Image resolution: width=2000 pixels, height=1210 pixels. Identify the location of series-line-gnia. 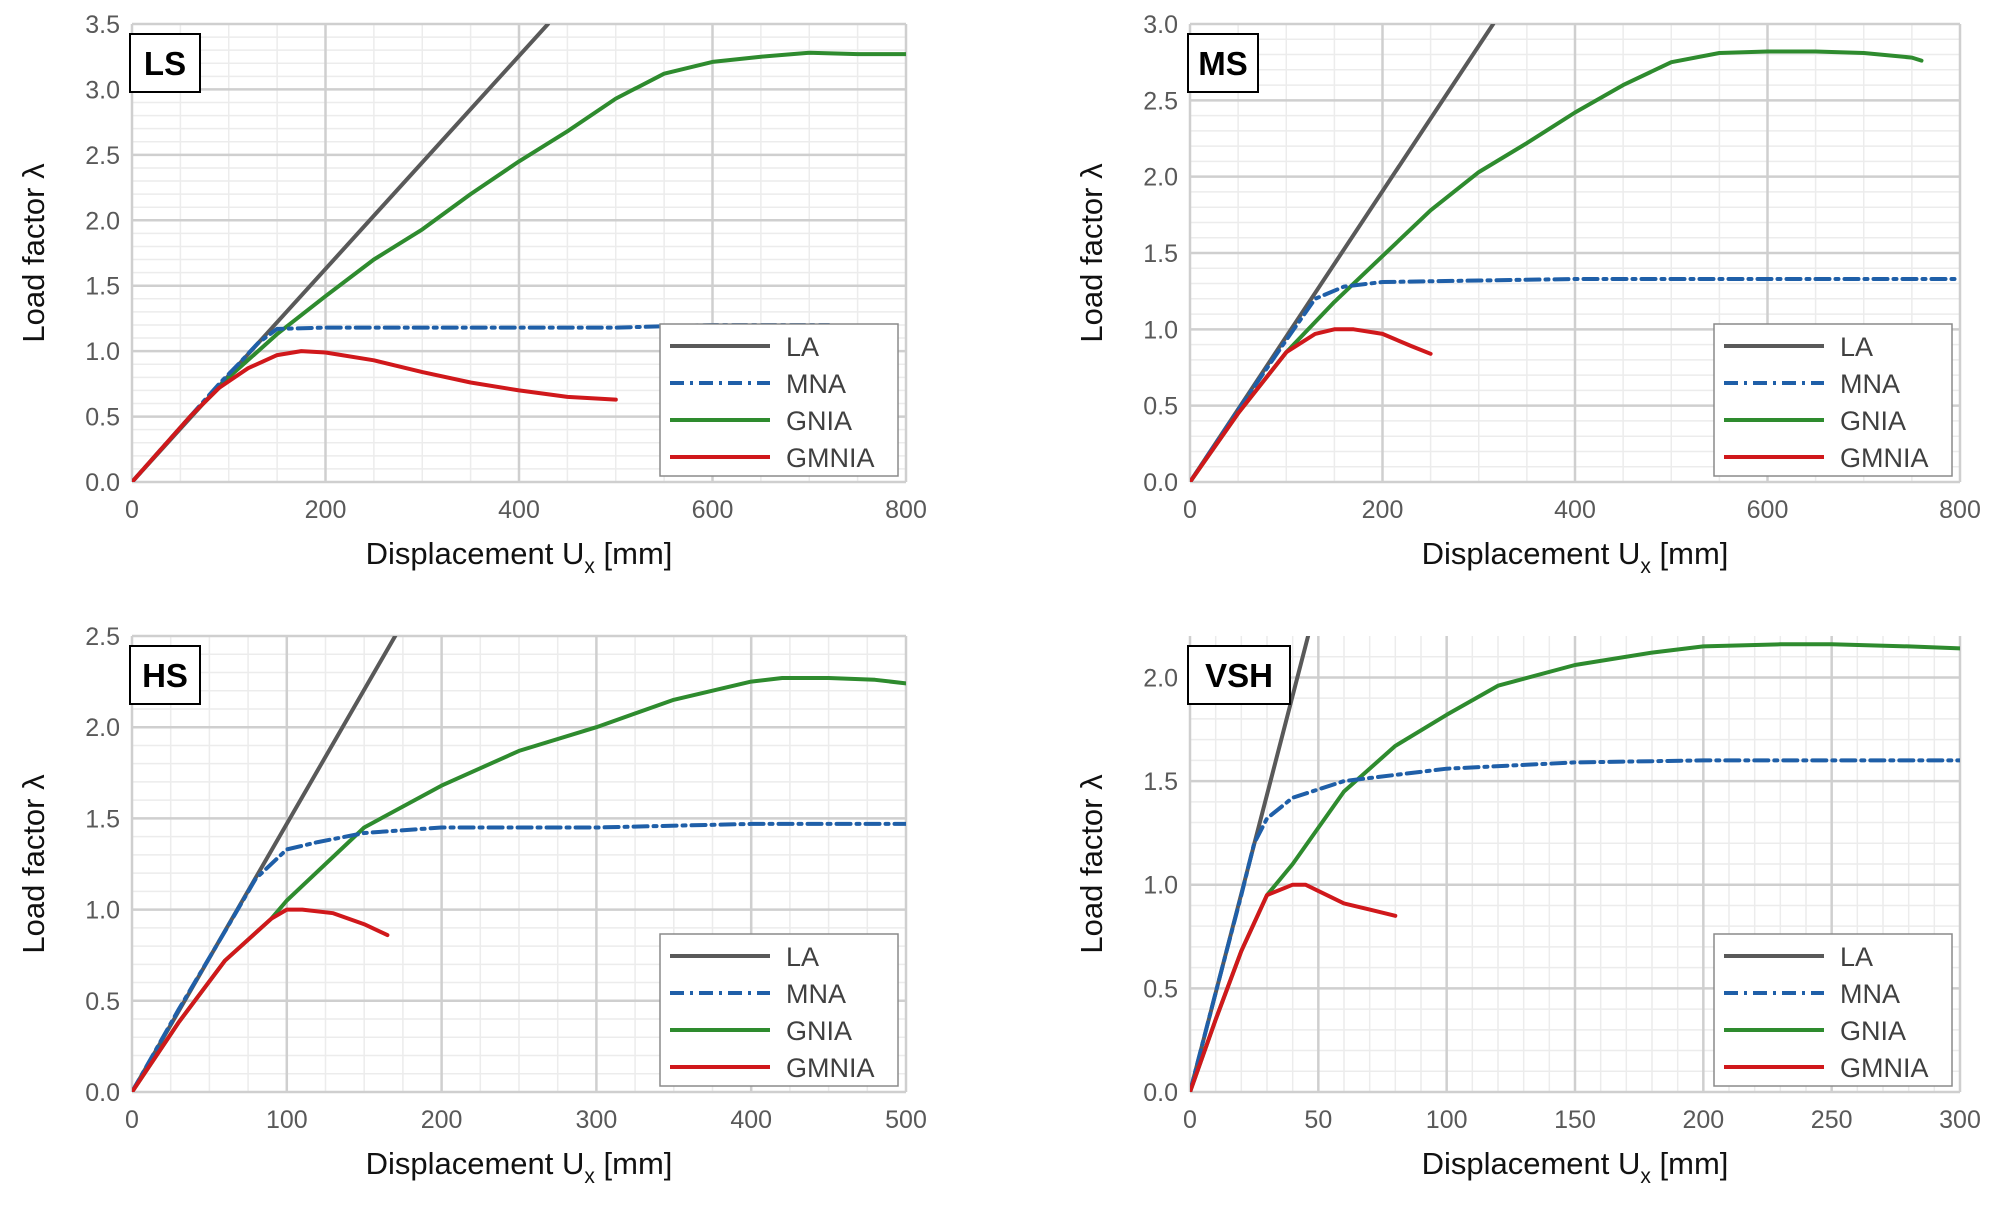
(1557, 265).